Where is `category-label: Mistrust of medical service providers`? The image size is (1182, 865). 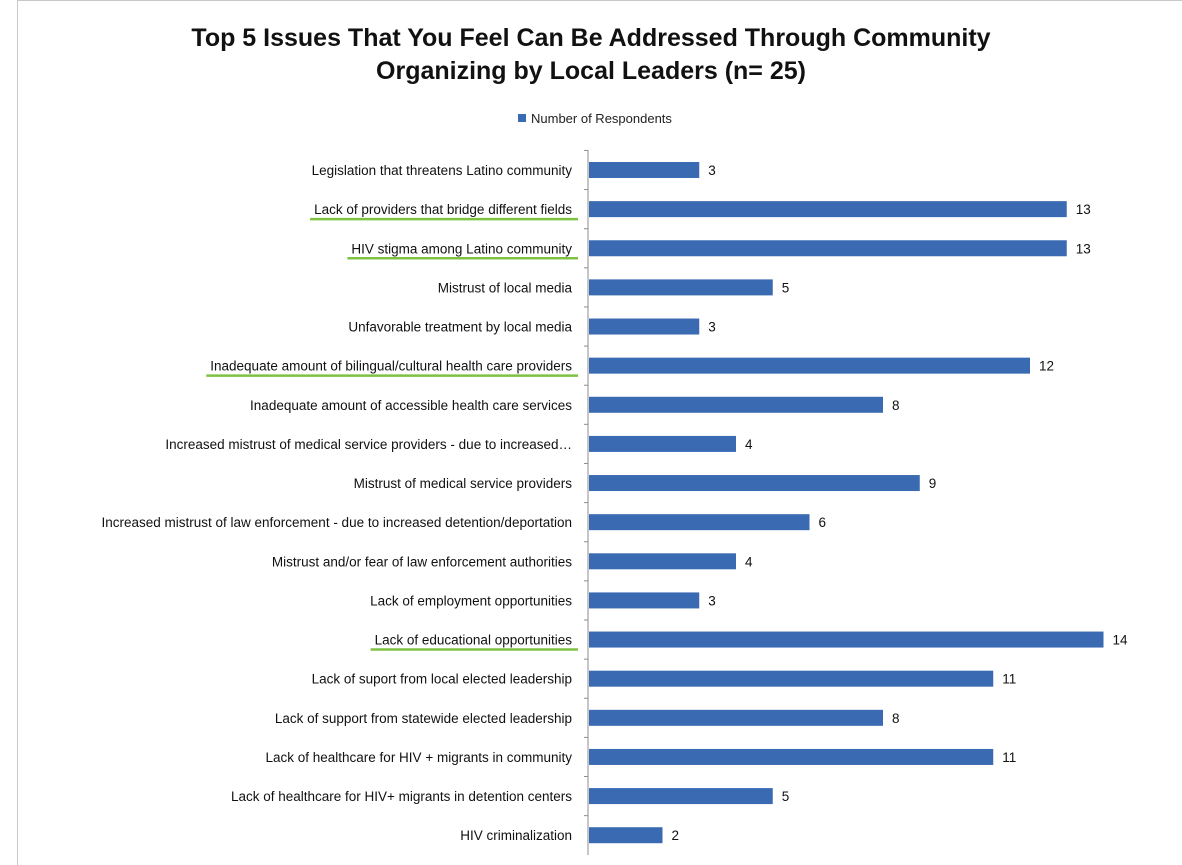 category-label: Mistrust of medical service providers is located at coordinates (463, 483).